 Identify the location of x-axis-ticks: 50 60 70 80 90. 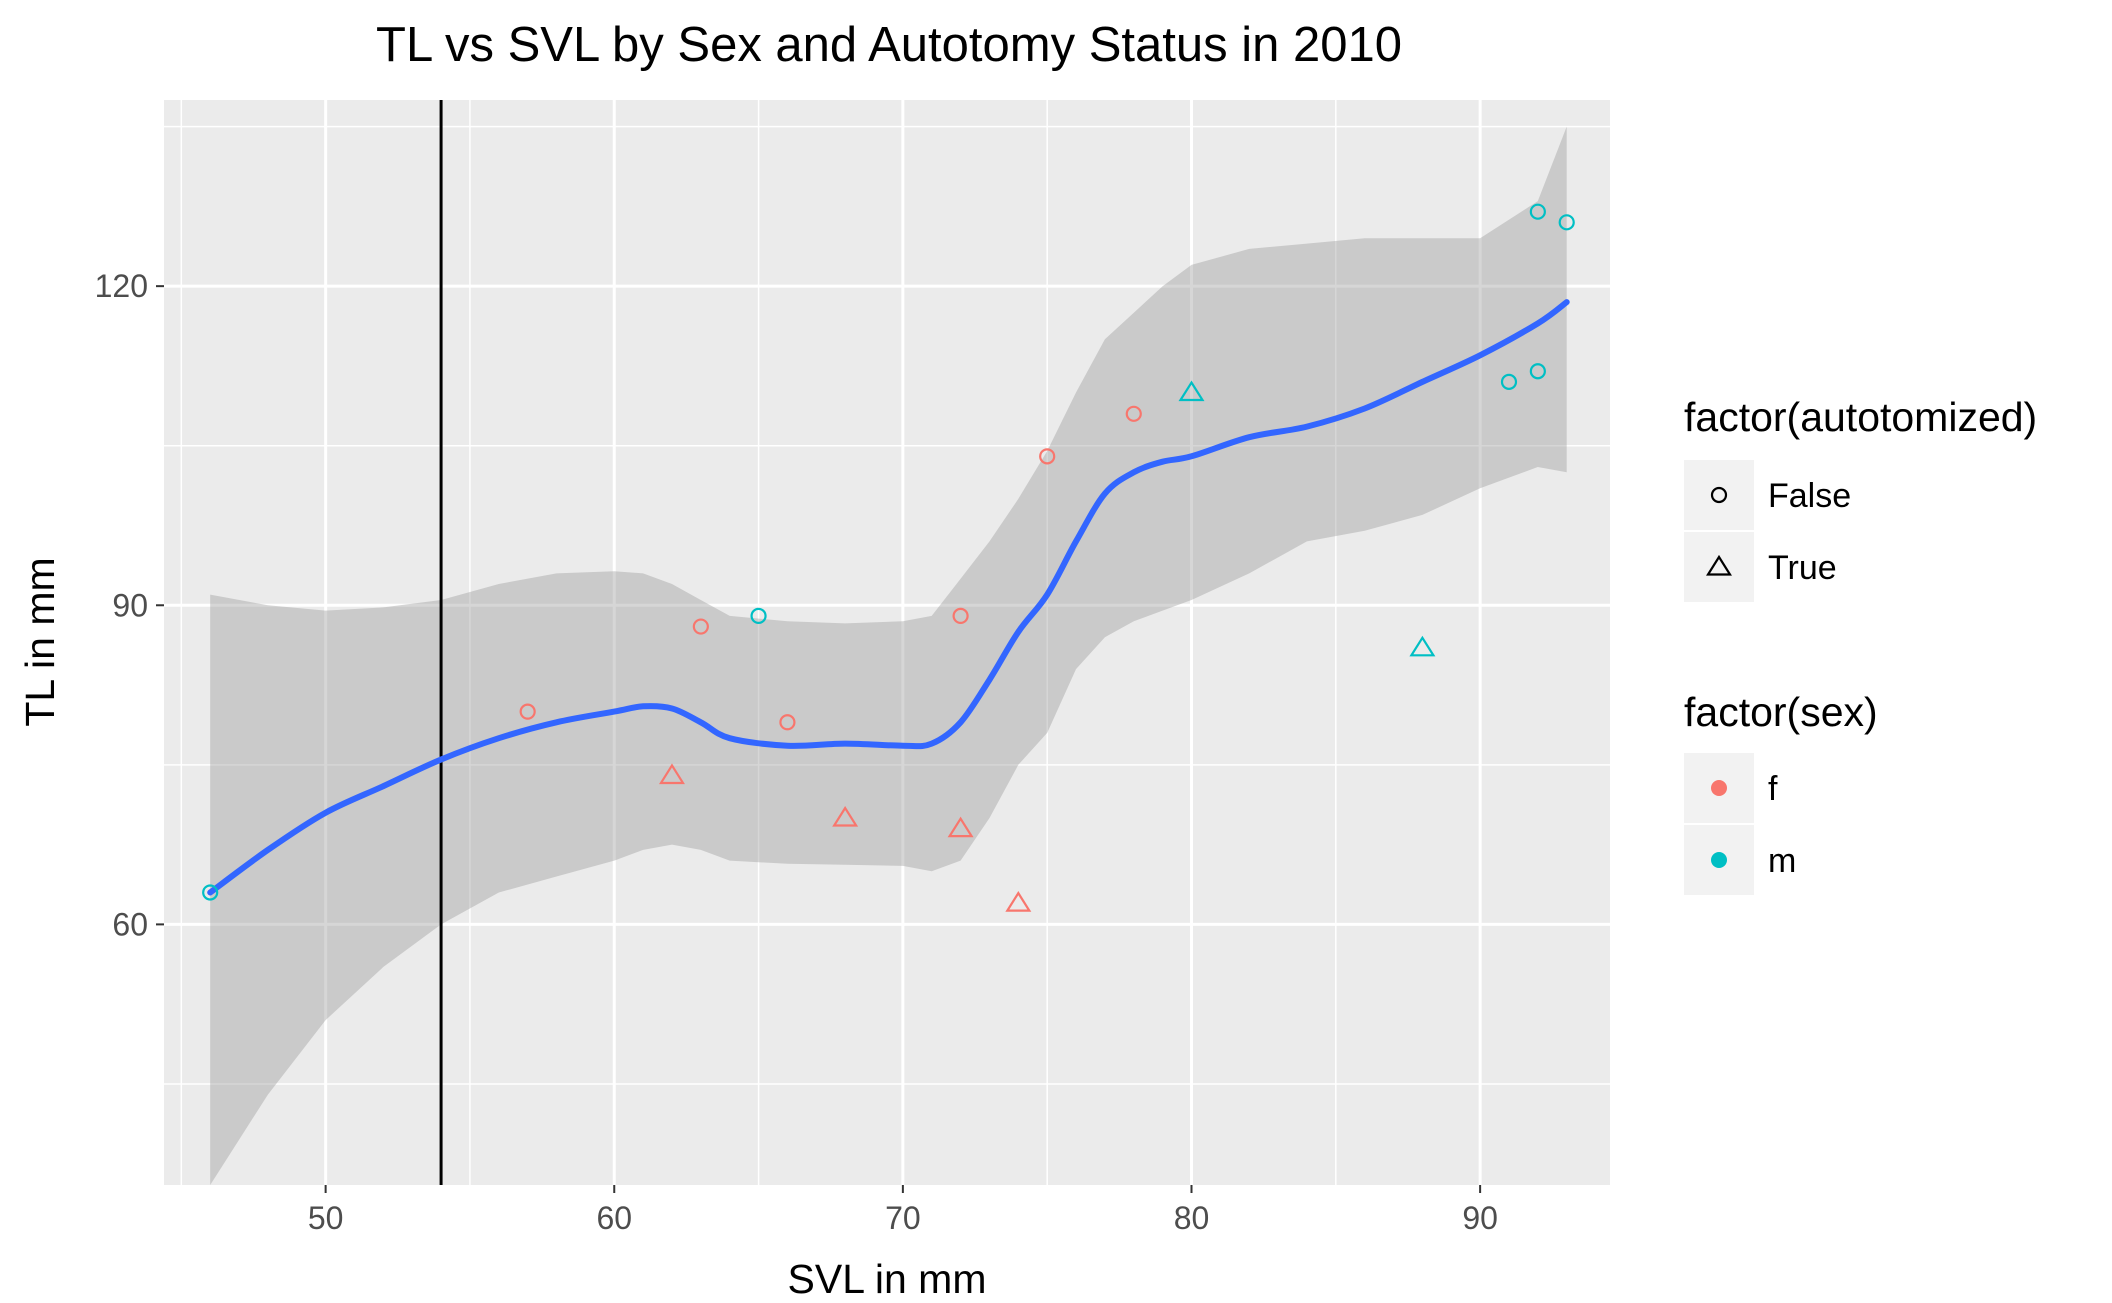
(903, 1210).